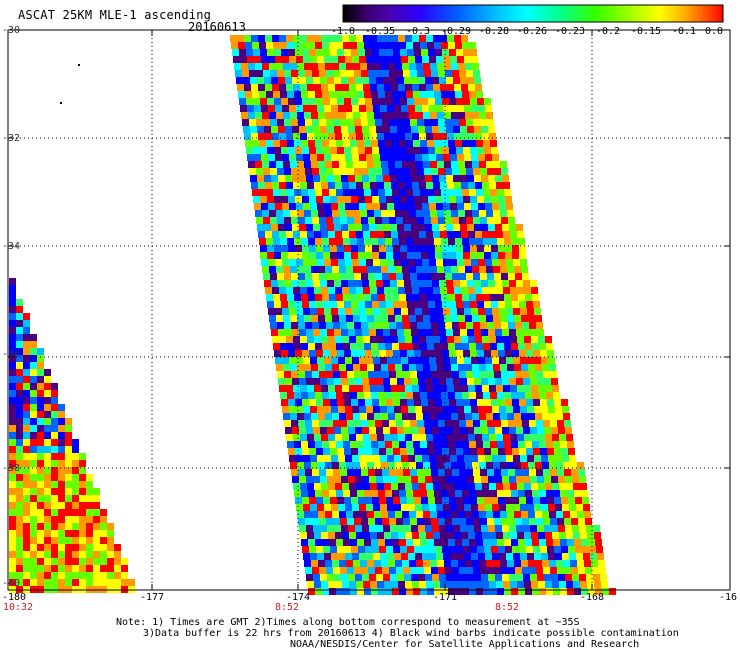 The width and height of the screenshot is (740, 650). What do you see at coordinates (494, 31) in the screenshot?
I see `colorbar-tick-label: -0.28` at bounding box center [494, 31].